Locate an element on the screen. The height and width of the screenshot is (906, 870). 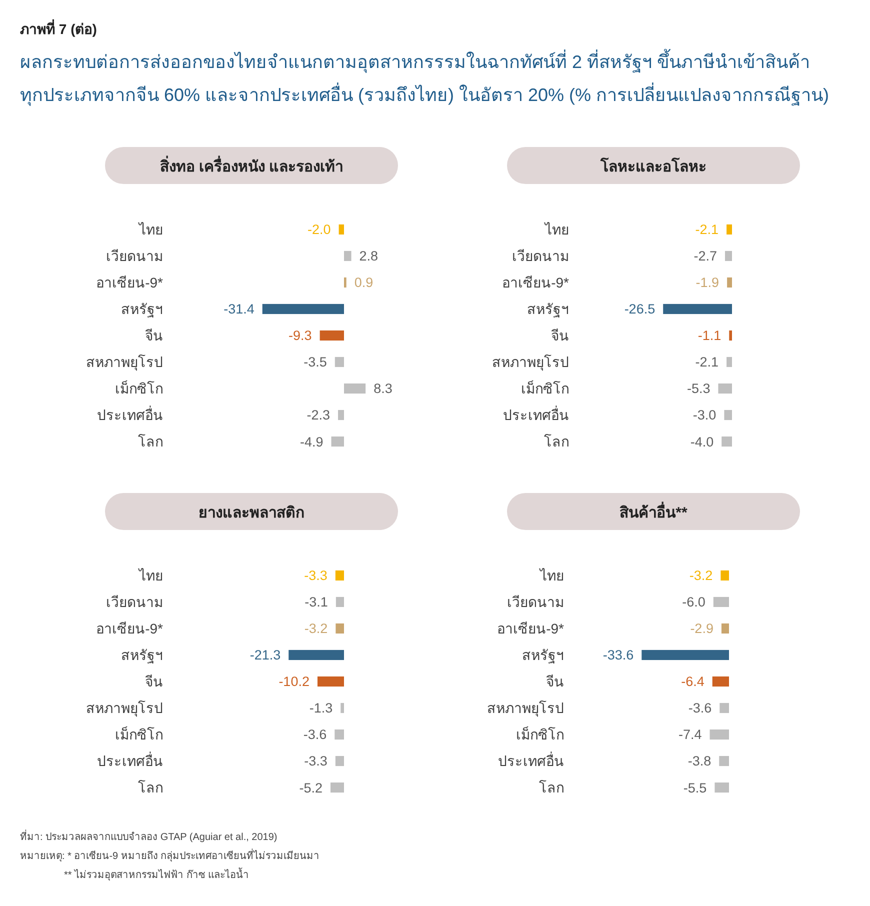
data-label: -1.9 is located at coordinates (708, 282).